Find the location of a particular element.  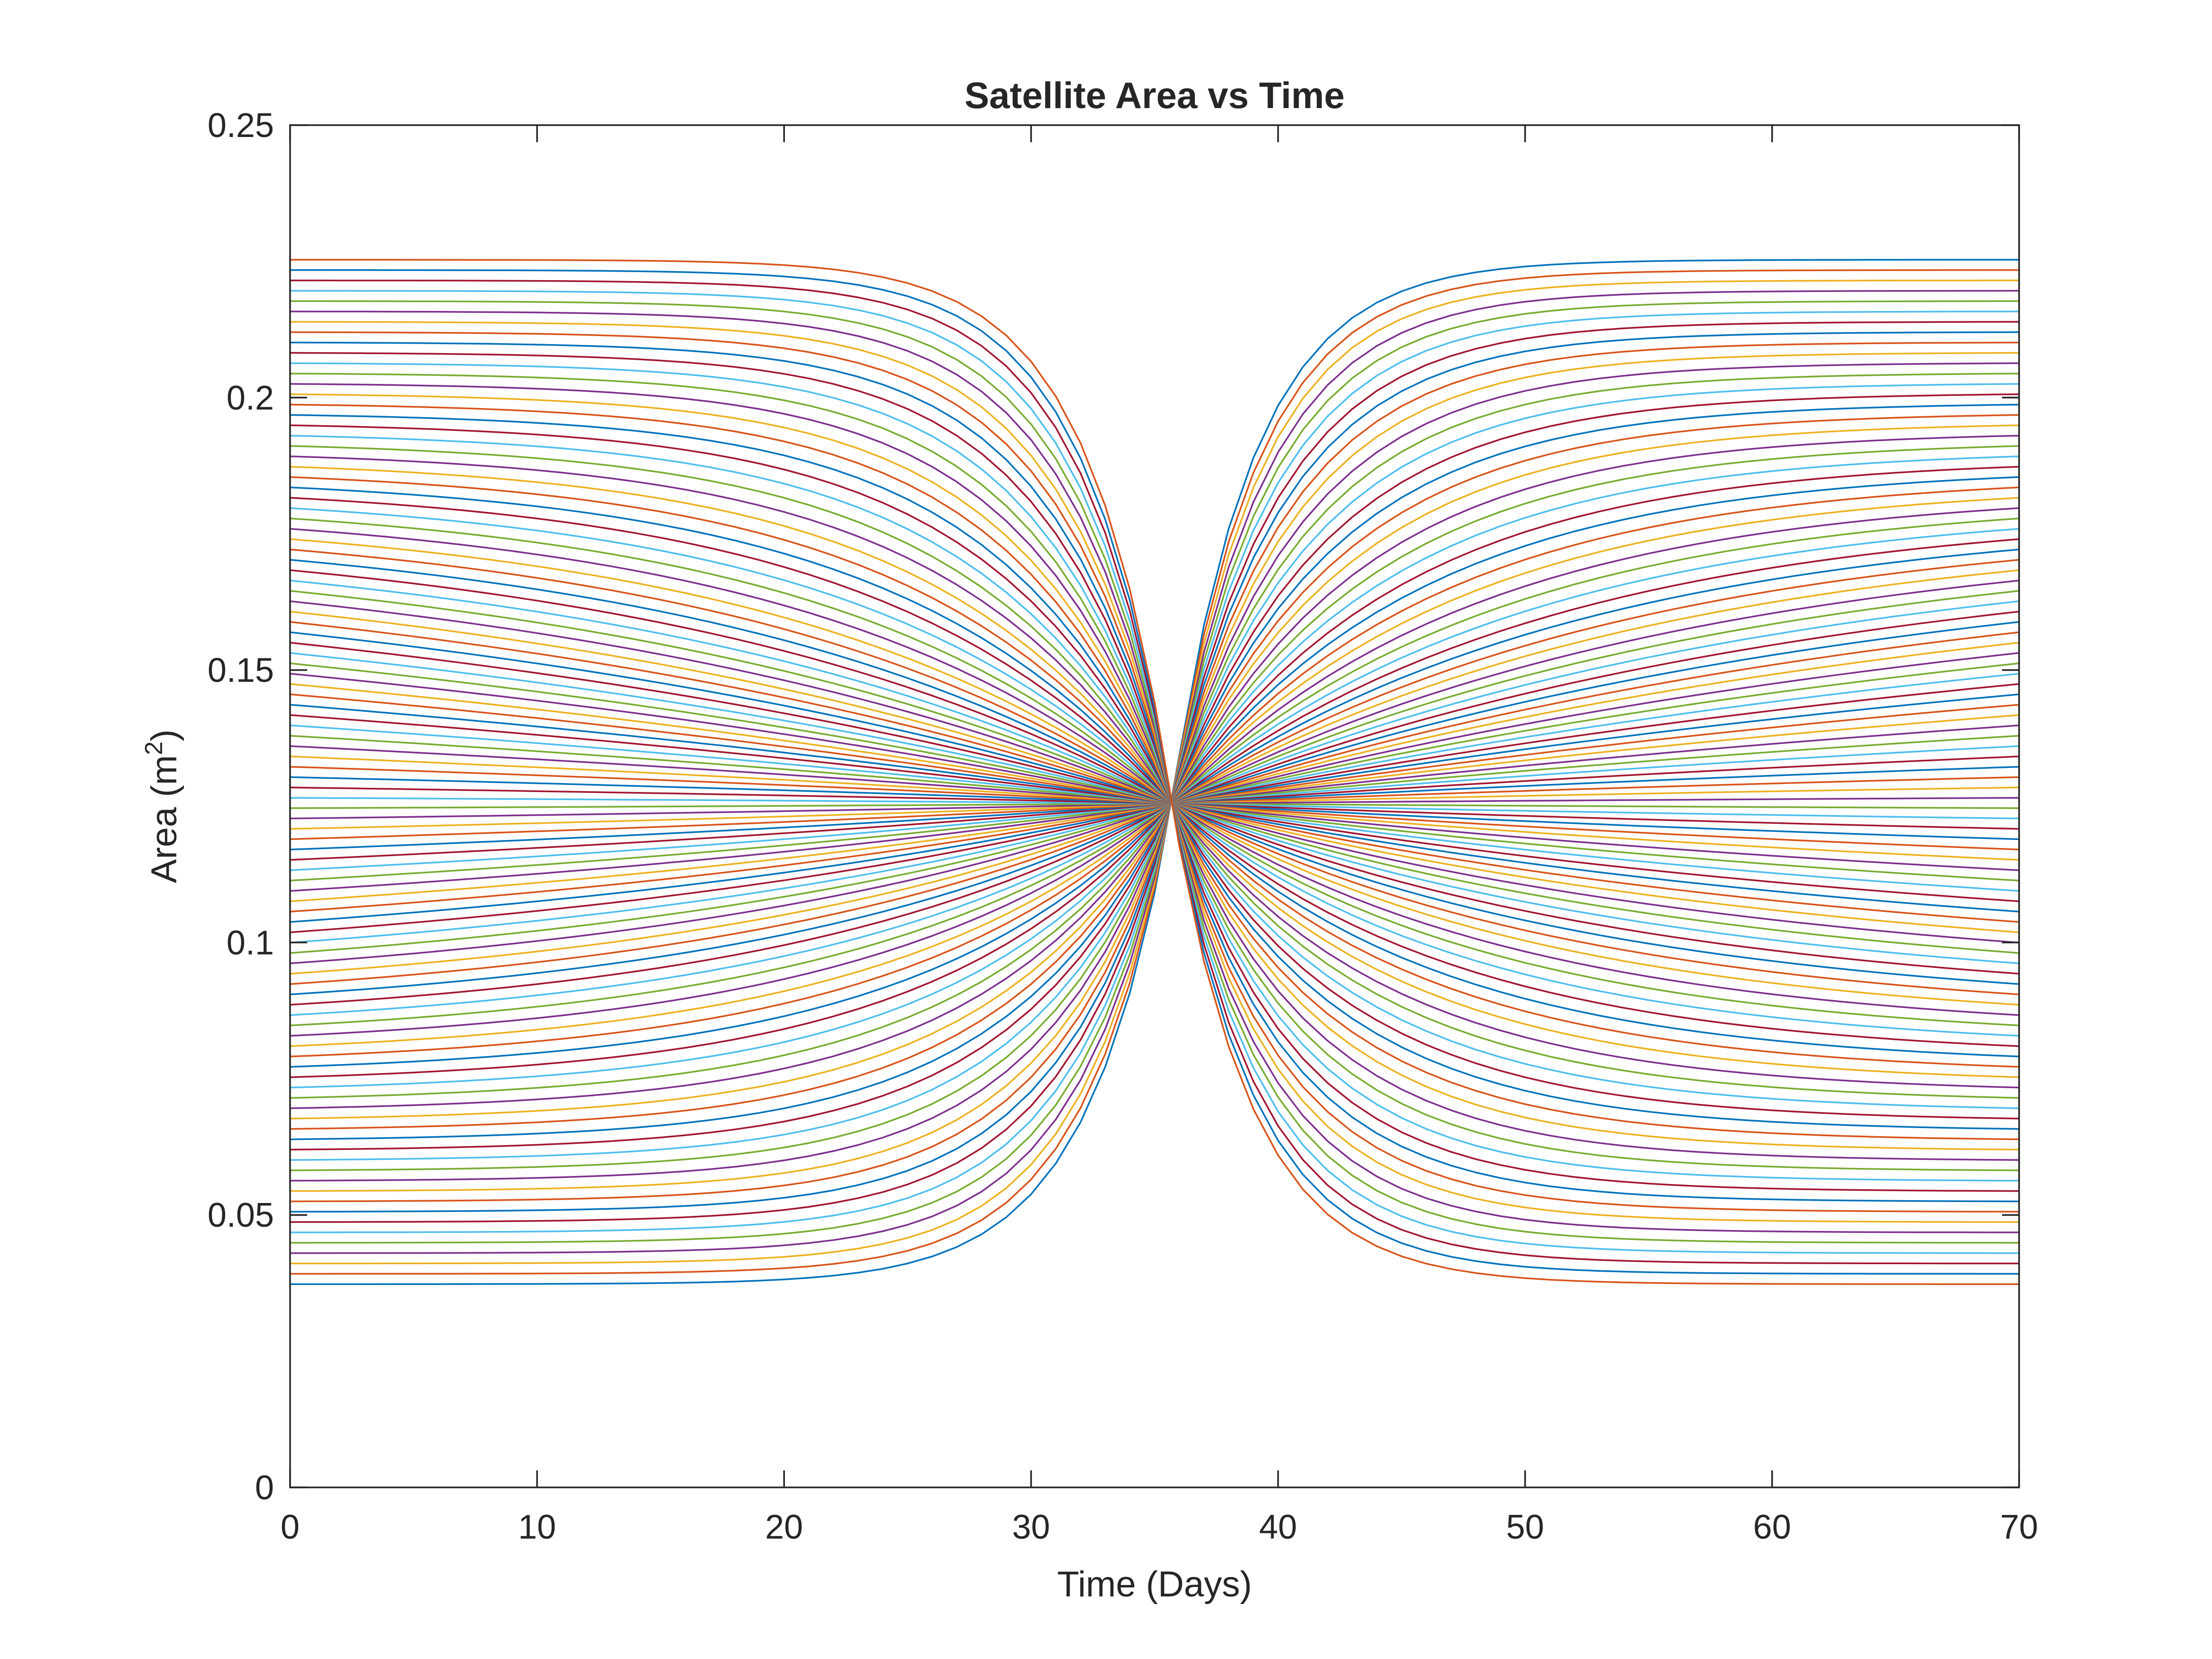

y-axis-label: Area (m2) is located at coordinates (162, 806).